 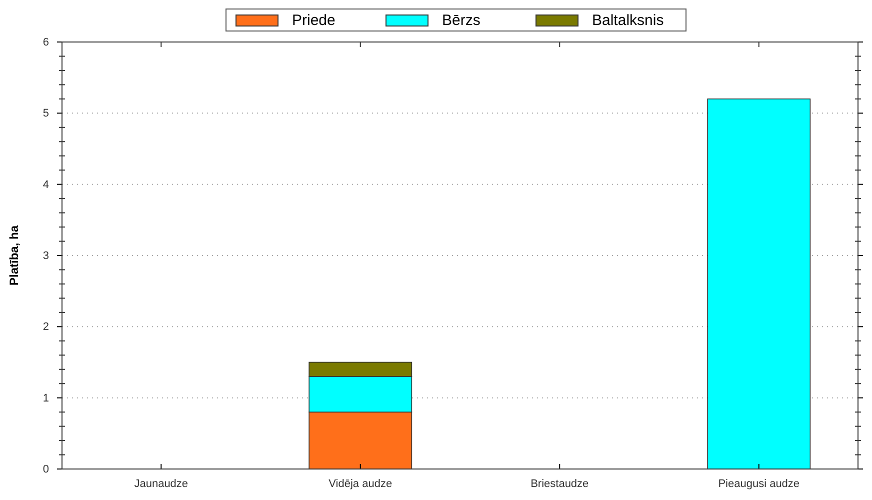 What do you see at coordinates (559, 484) in the screenshot?
I see `x-tick-label: Briestaudze` at bounding box center [559, 484].